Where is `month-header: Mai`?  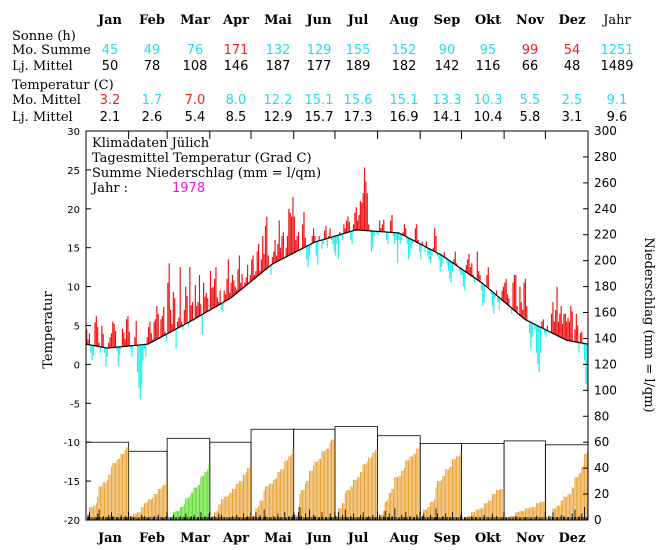 month-header: Mai is located at coordinates (278, 20).